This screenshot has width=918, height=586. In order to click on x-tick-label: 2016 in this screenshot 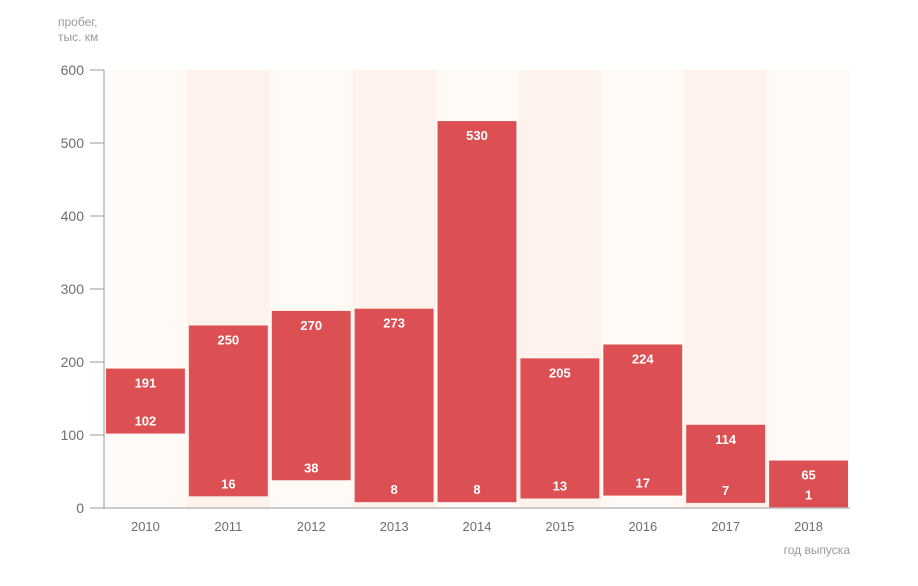, I will do `click(642, 526)`.